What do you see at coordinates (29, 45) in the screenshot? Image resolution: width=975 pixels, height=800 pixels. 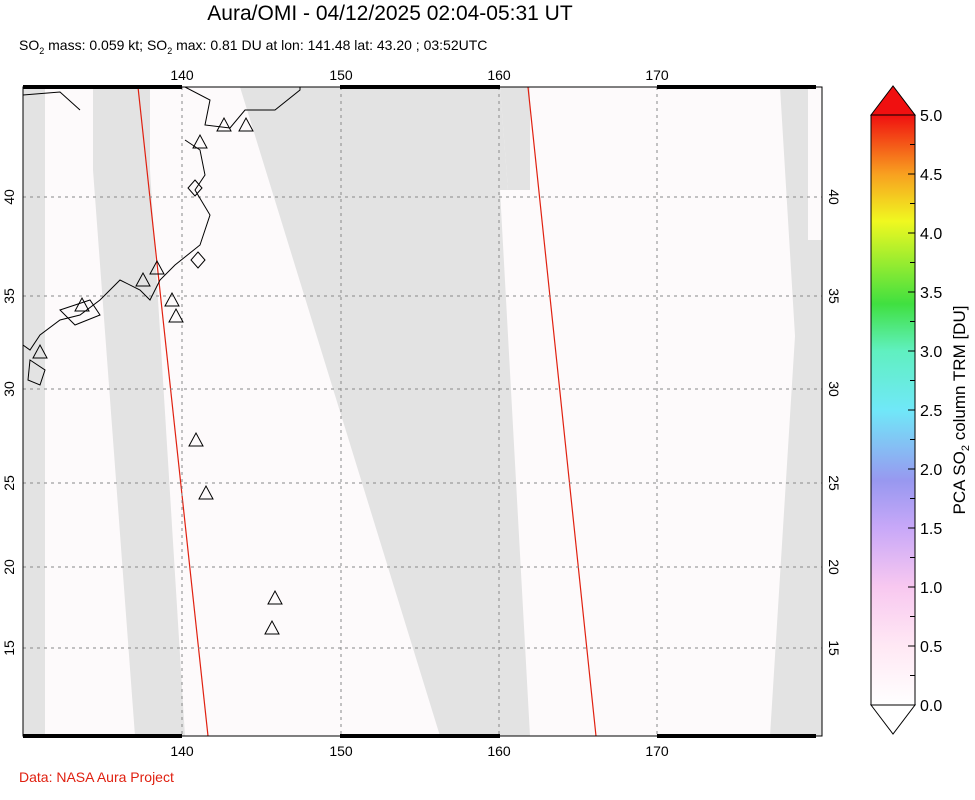 I see `subtitle-text: SO` at bounding box center [29, 45].